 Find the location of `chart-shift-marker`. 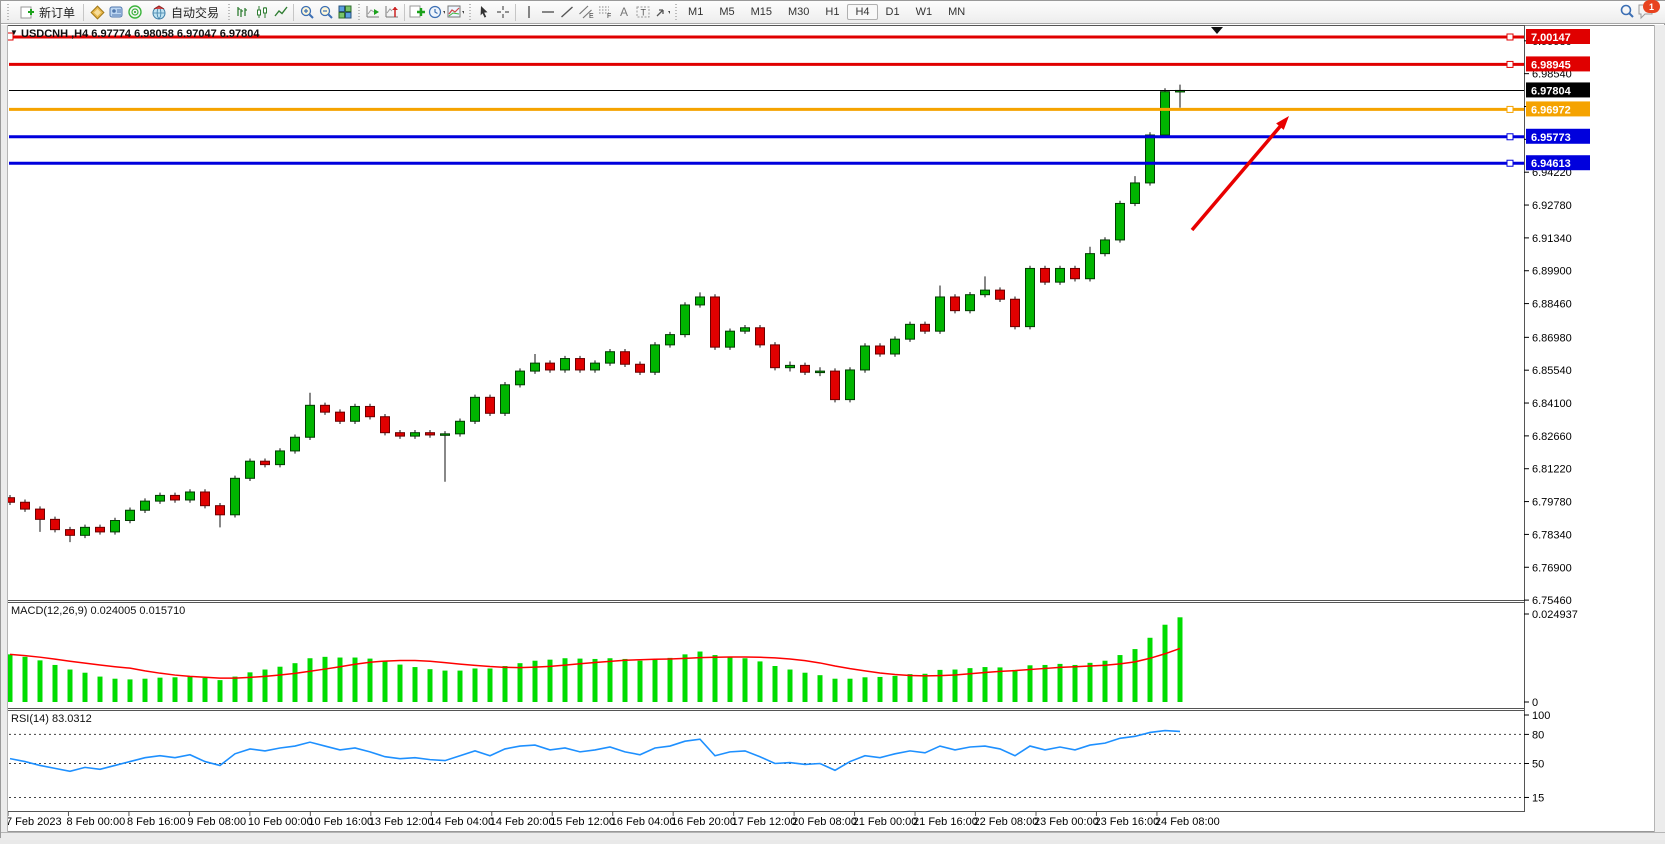

chart-shift-marker is located at coordinates (1217, 30).